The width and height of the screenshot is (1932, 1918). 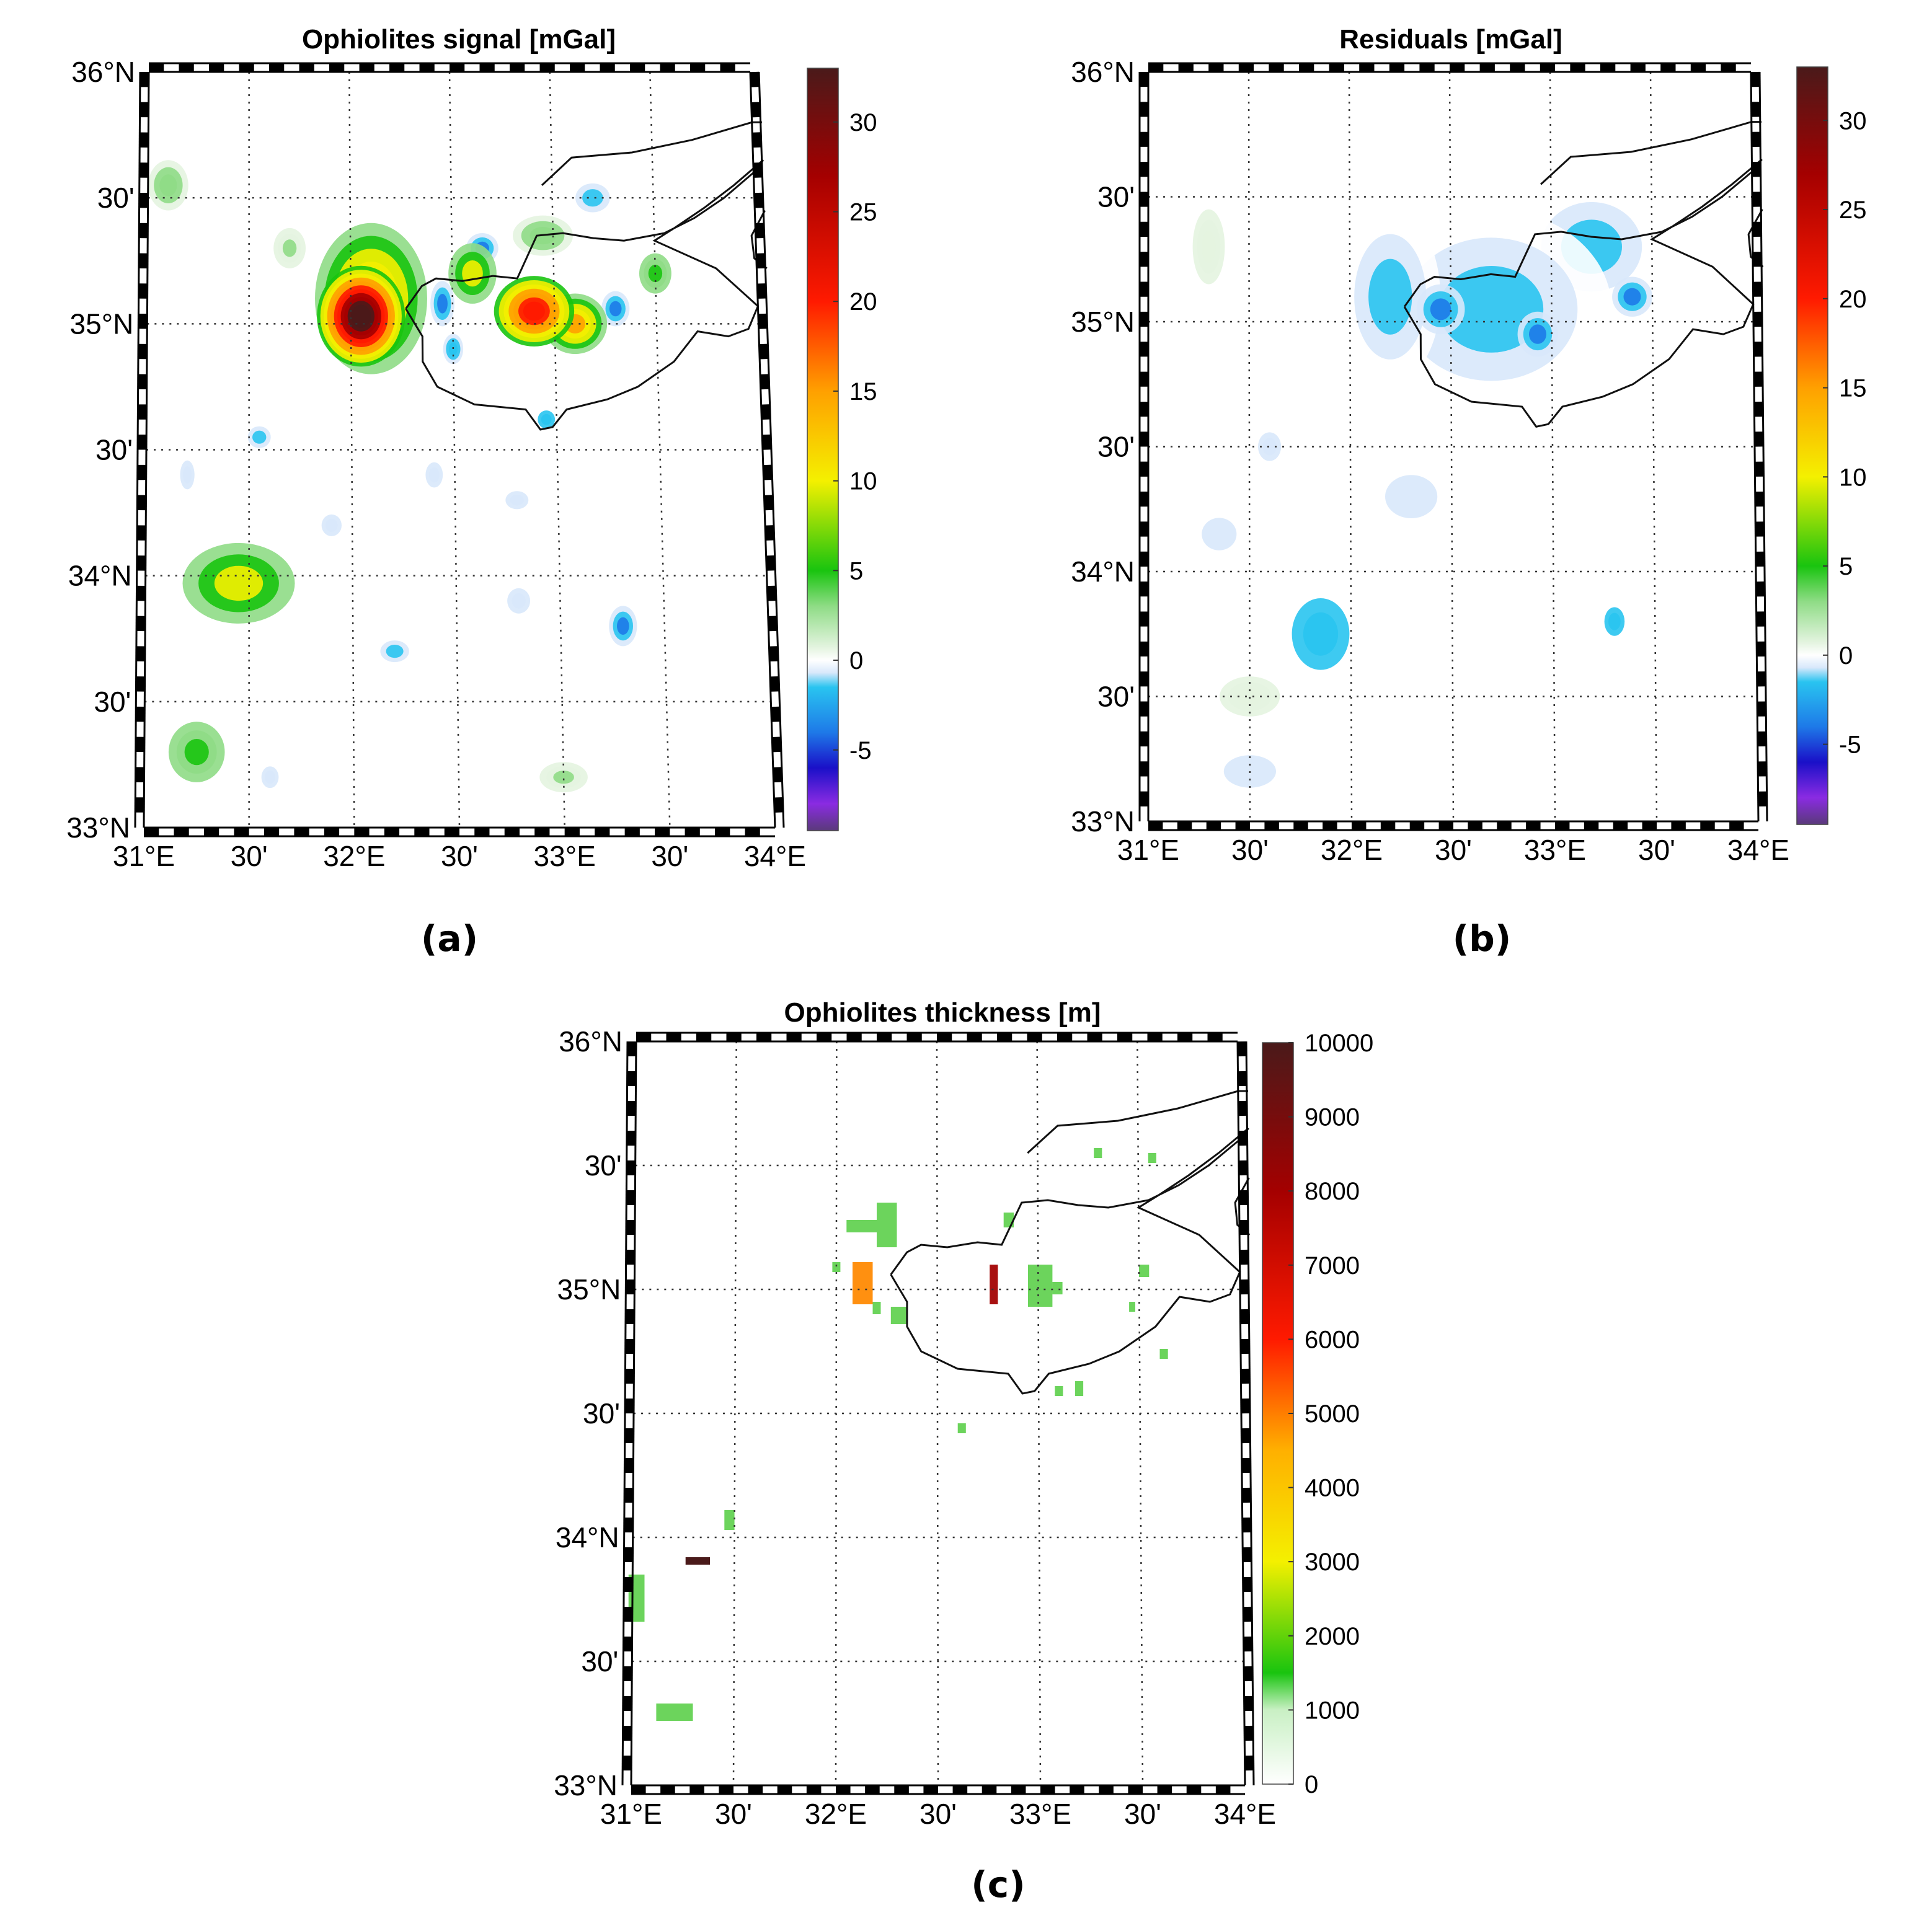 I want to click on panel-caption-b: (b), so click(x=1482, y=938).